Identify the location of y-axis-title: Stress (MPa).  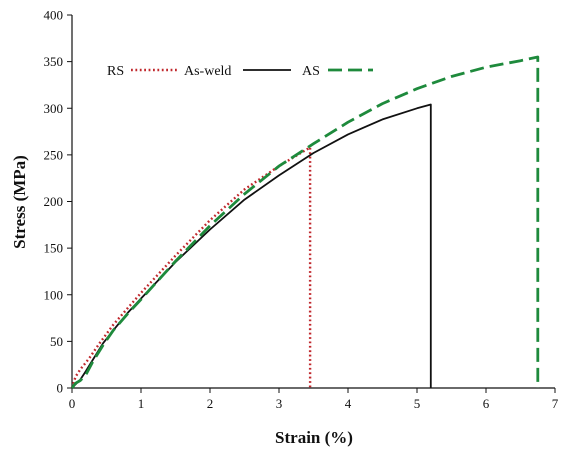
(19, 202).